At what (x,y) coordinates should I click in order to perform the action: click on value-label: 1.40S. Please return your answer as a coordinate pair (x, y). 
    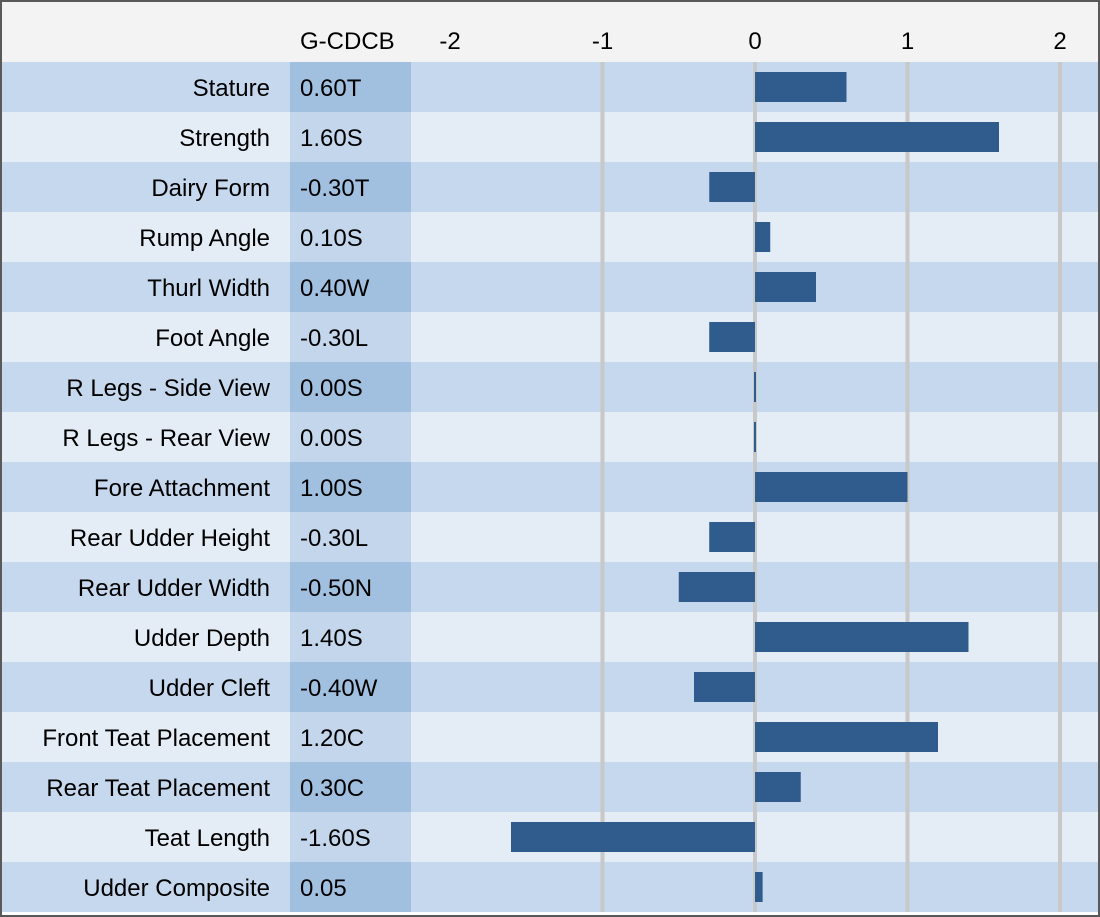
    Looking at the image, I should click on (331, 638).